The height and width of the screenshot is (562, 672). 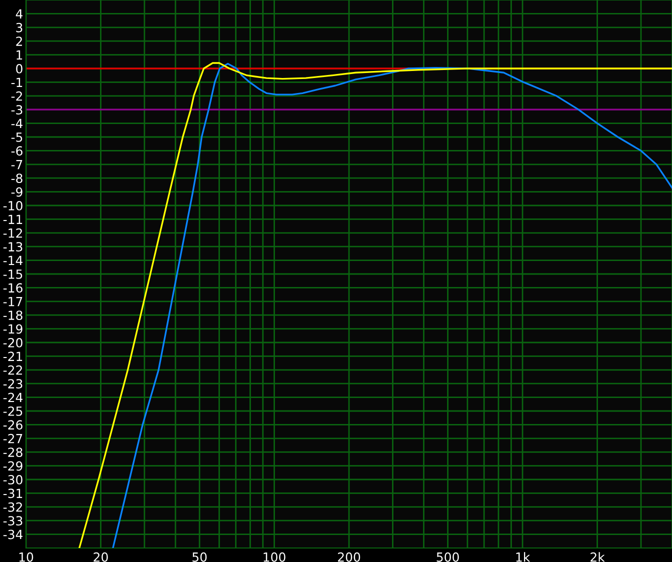 What do you see at coordinates (17, 123) in the screenshot?
I see `y-tick-label: -4` at bounding box center [17, 123].